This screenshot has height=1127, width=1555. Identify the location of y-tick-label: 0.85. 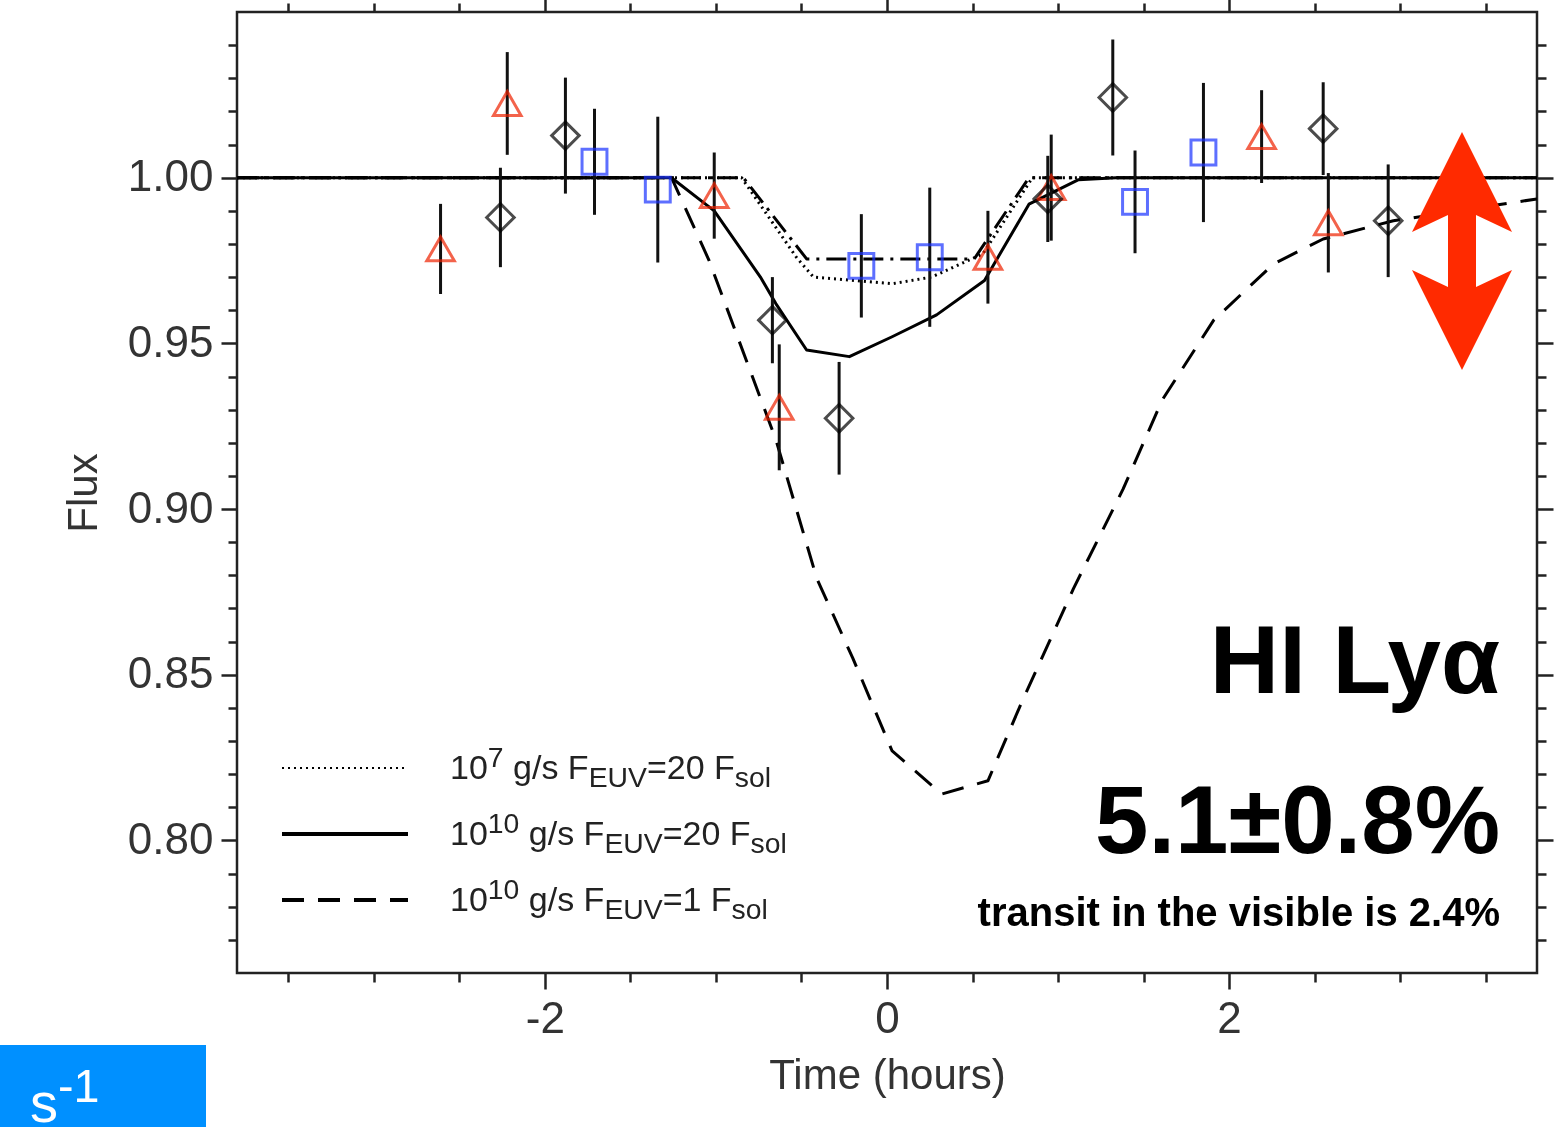
(170, 673).